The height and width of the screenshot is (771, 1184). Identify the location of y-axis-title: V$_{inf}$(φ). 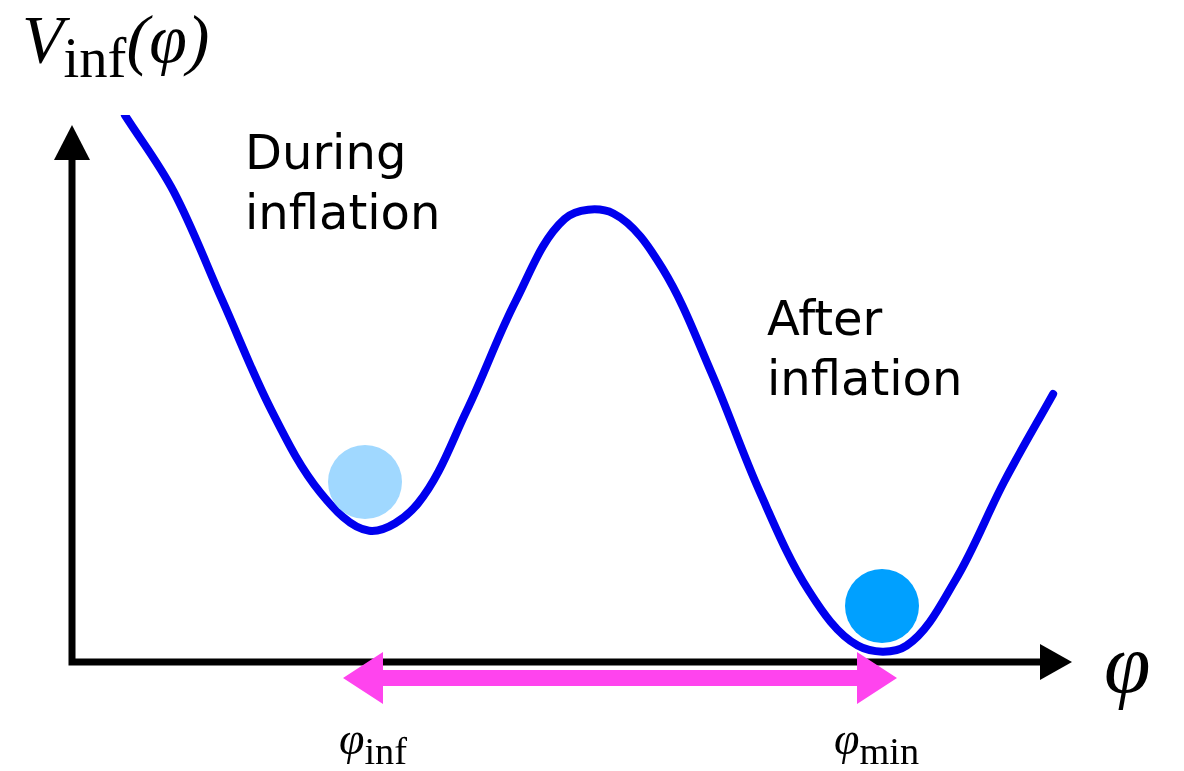
(116, 45).